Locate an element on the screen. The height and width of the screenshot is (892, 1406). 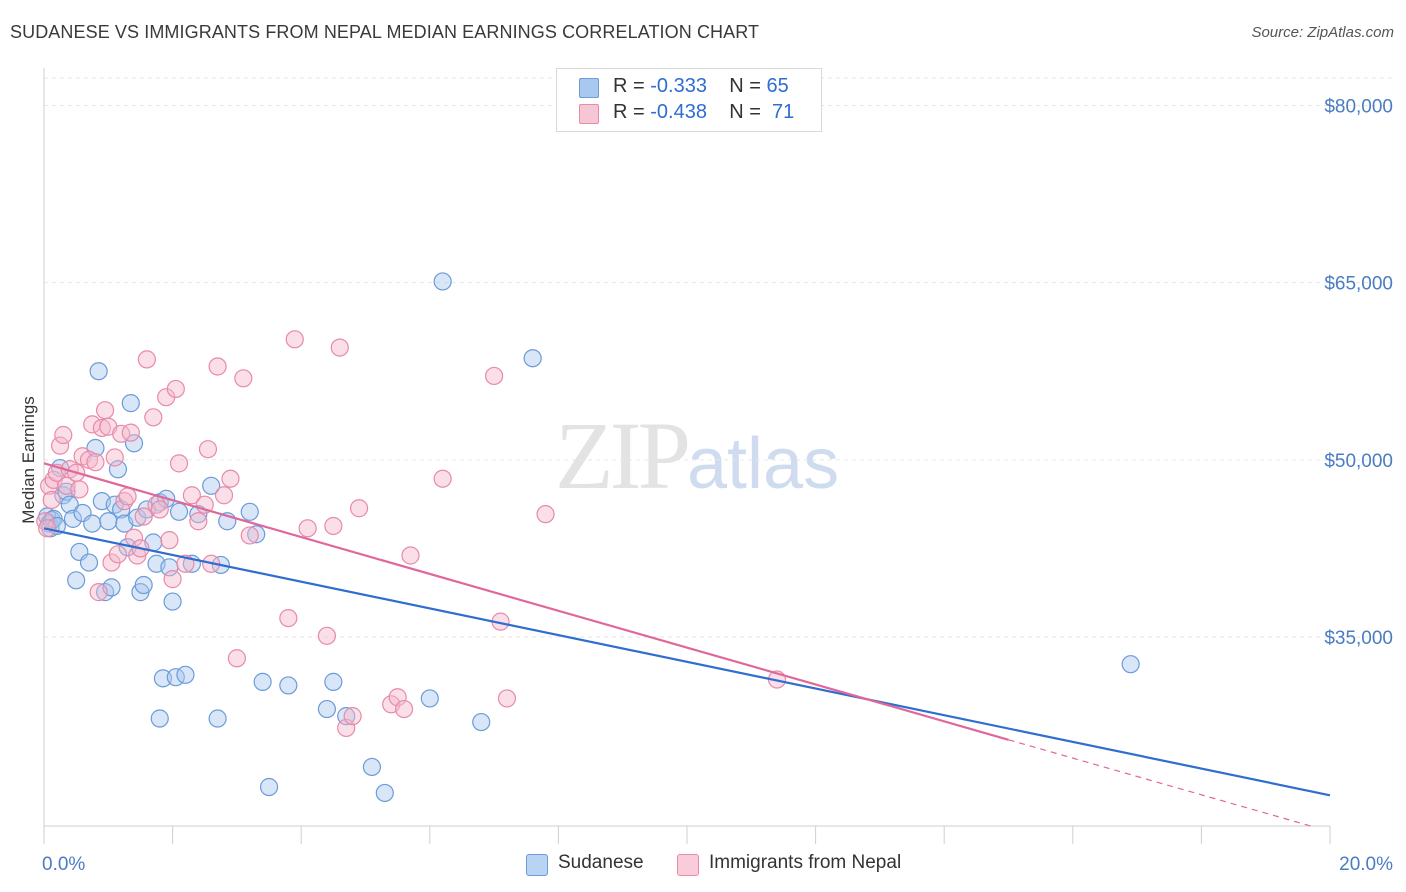
trend-line-nepal-extension is located at coordinates (1159, 783).